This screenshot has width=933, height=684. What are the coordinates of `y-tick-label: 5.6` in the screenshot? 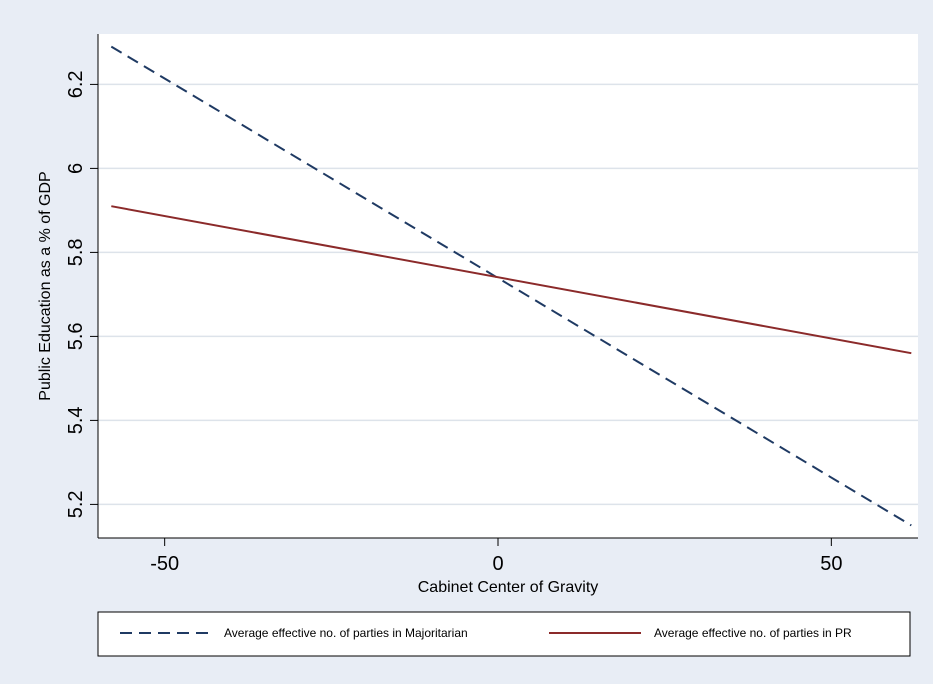 It's located at (76, 336).